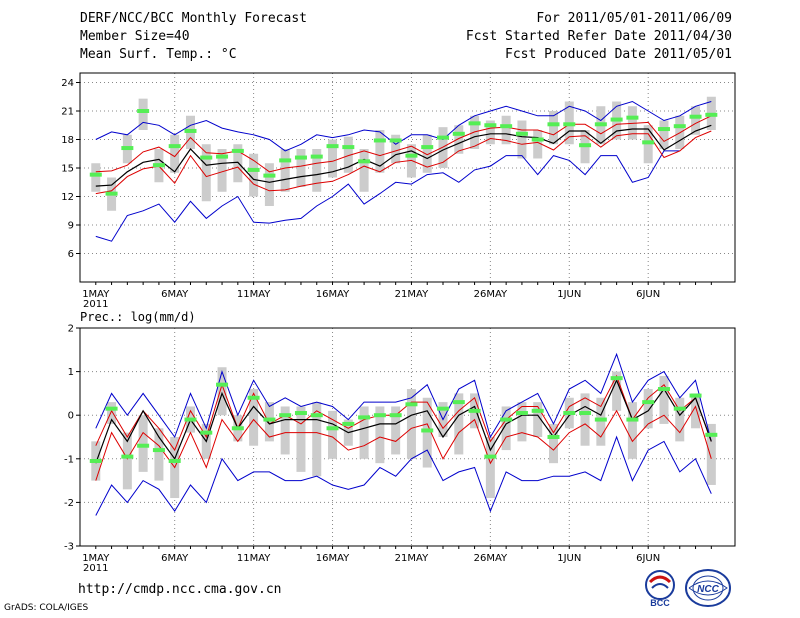 This screenshot has width=800, height=618. What do you see at coordinates (69, 503) in the screenshot?
I see `precip-ytick-label: -2` at bounding box center [69, 503].